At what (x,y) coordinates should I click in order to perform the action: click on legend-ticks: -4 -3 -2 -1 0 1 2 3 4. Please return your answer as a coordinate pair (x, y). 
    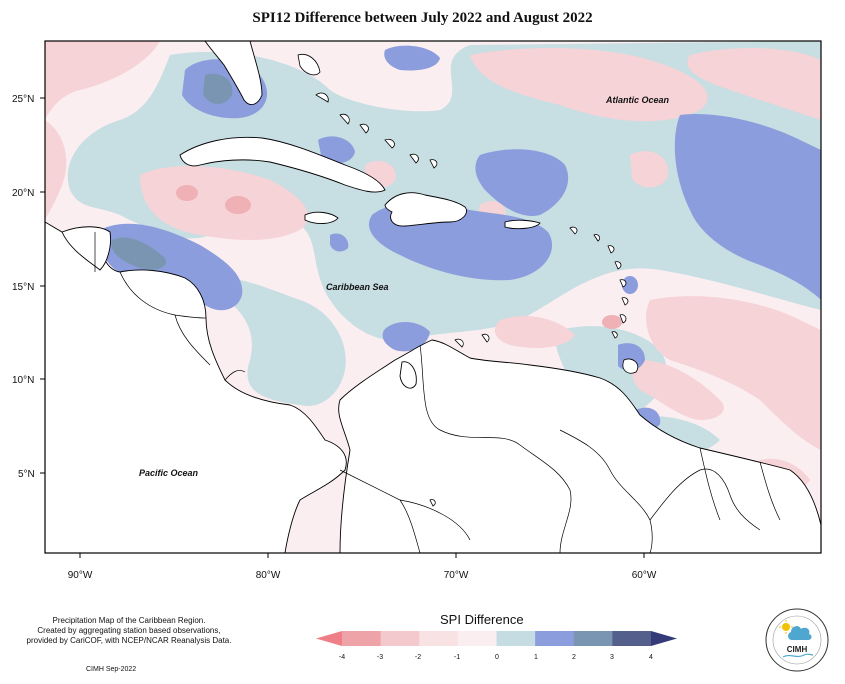
    Looking at the image, I should click on (496, 657).